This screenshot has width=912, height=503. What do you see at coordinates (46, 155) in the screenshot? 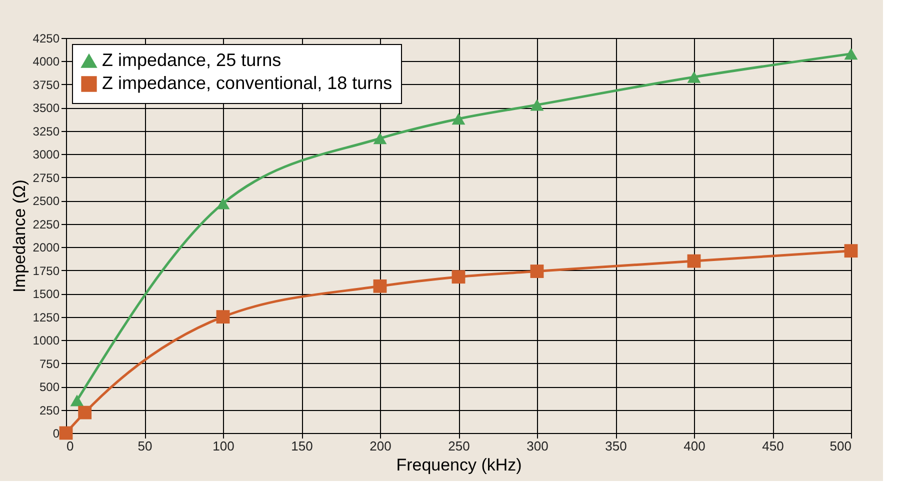
I see `y-tick-label: 3000` at bounding box center [46, 155].